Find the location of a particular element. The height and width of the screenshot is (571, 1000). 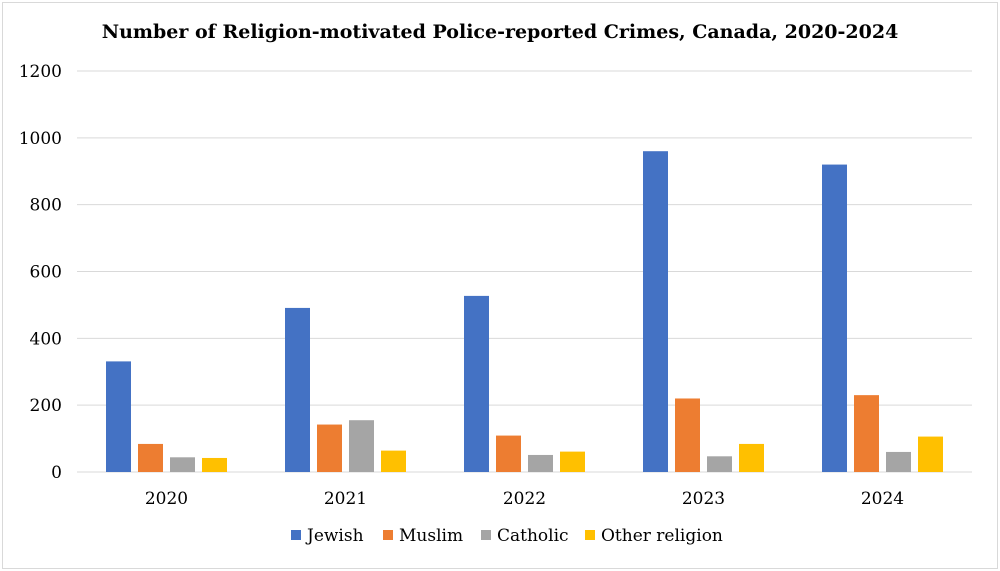

bar-catholic-2021 is located at coordinates (361, 446).